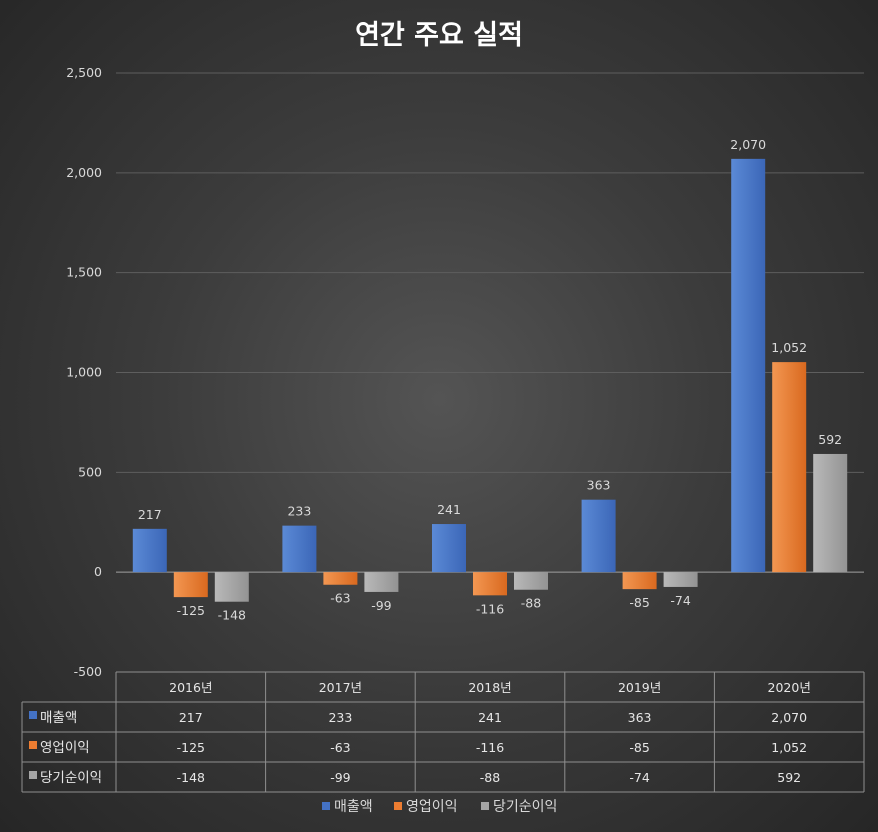 Image resolution: width=878 pixels, height=832 pixels. Describe the element at coordinates (191, 747) in the screenshot. I see `table-cell: -125` at that location.